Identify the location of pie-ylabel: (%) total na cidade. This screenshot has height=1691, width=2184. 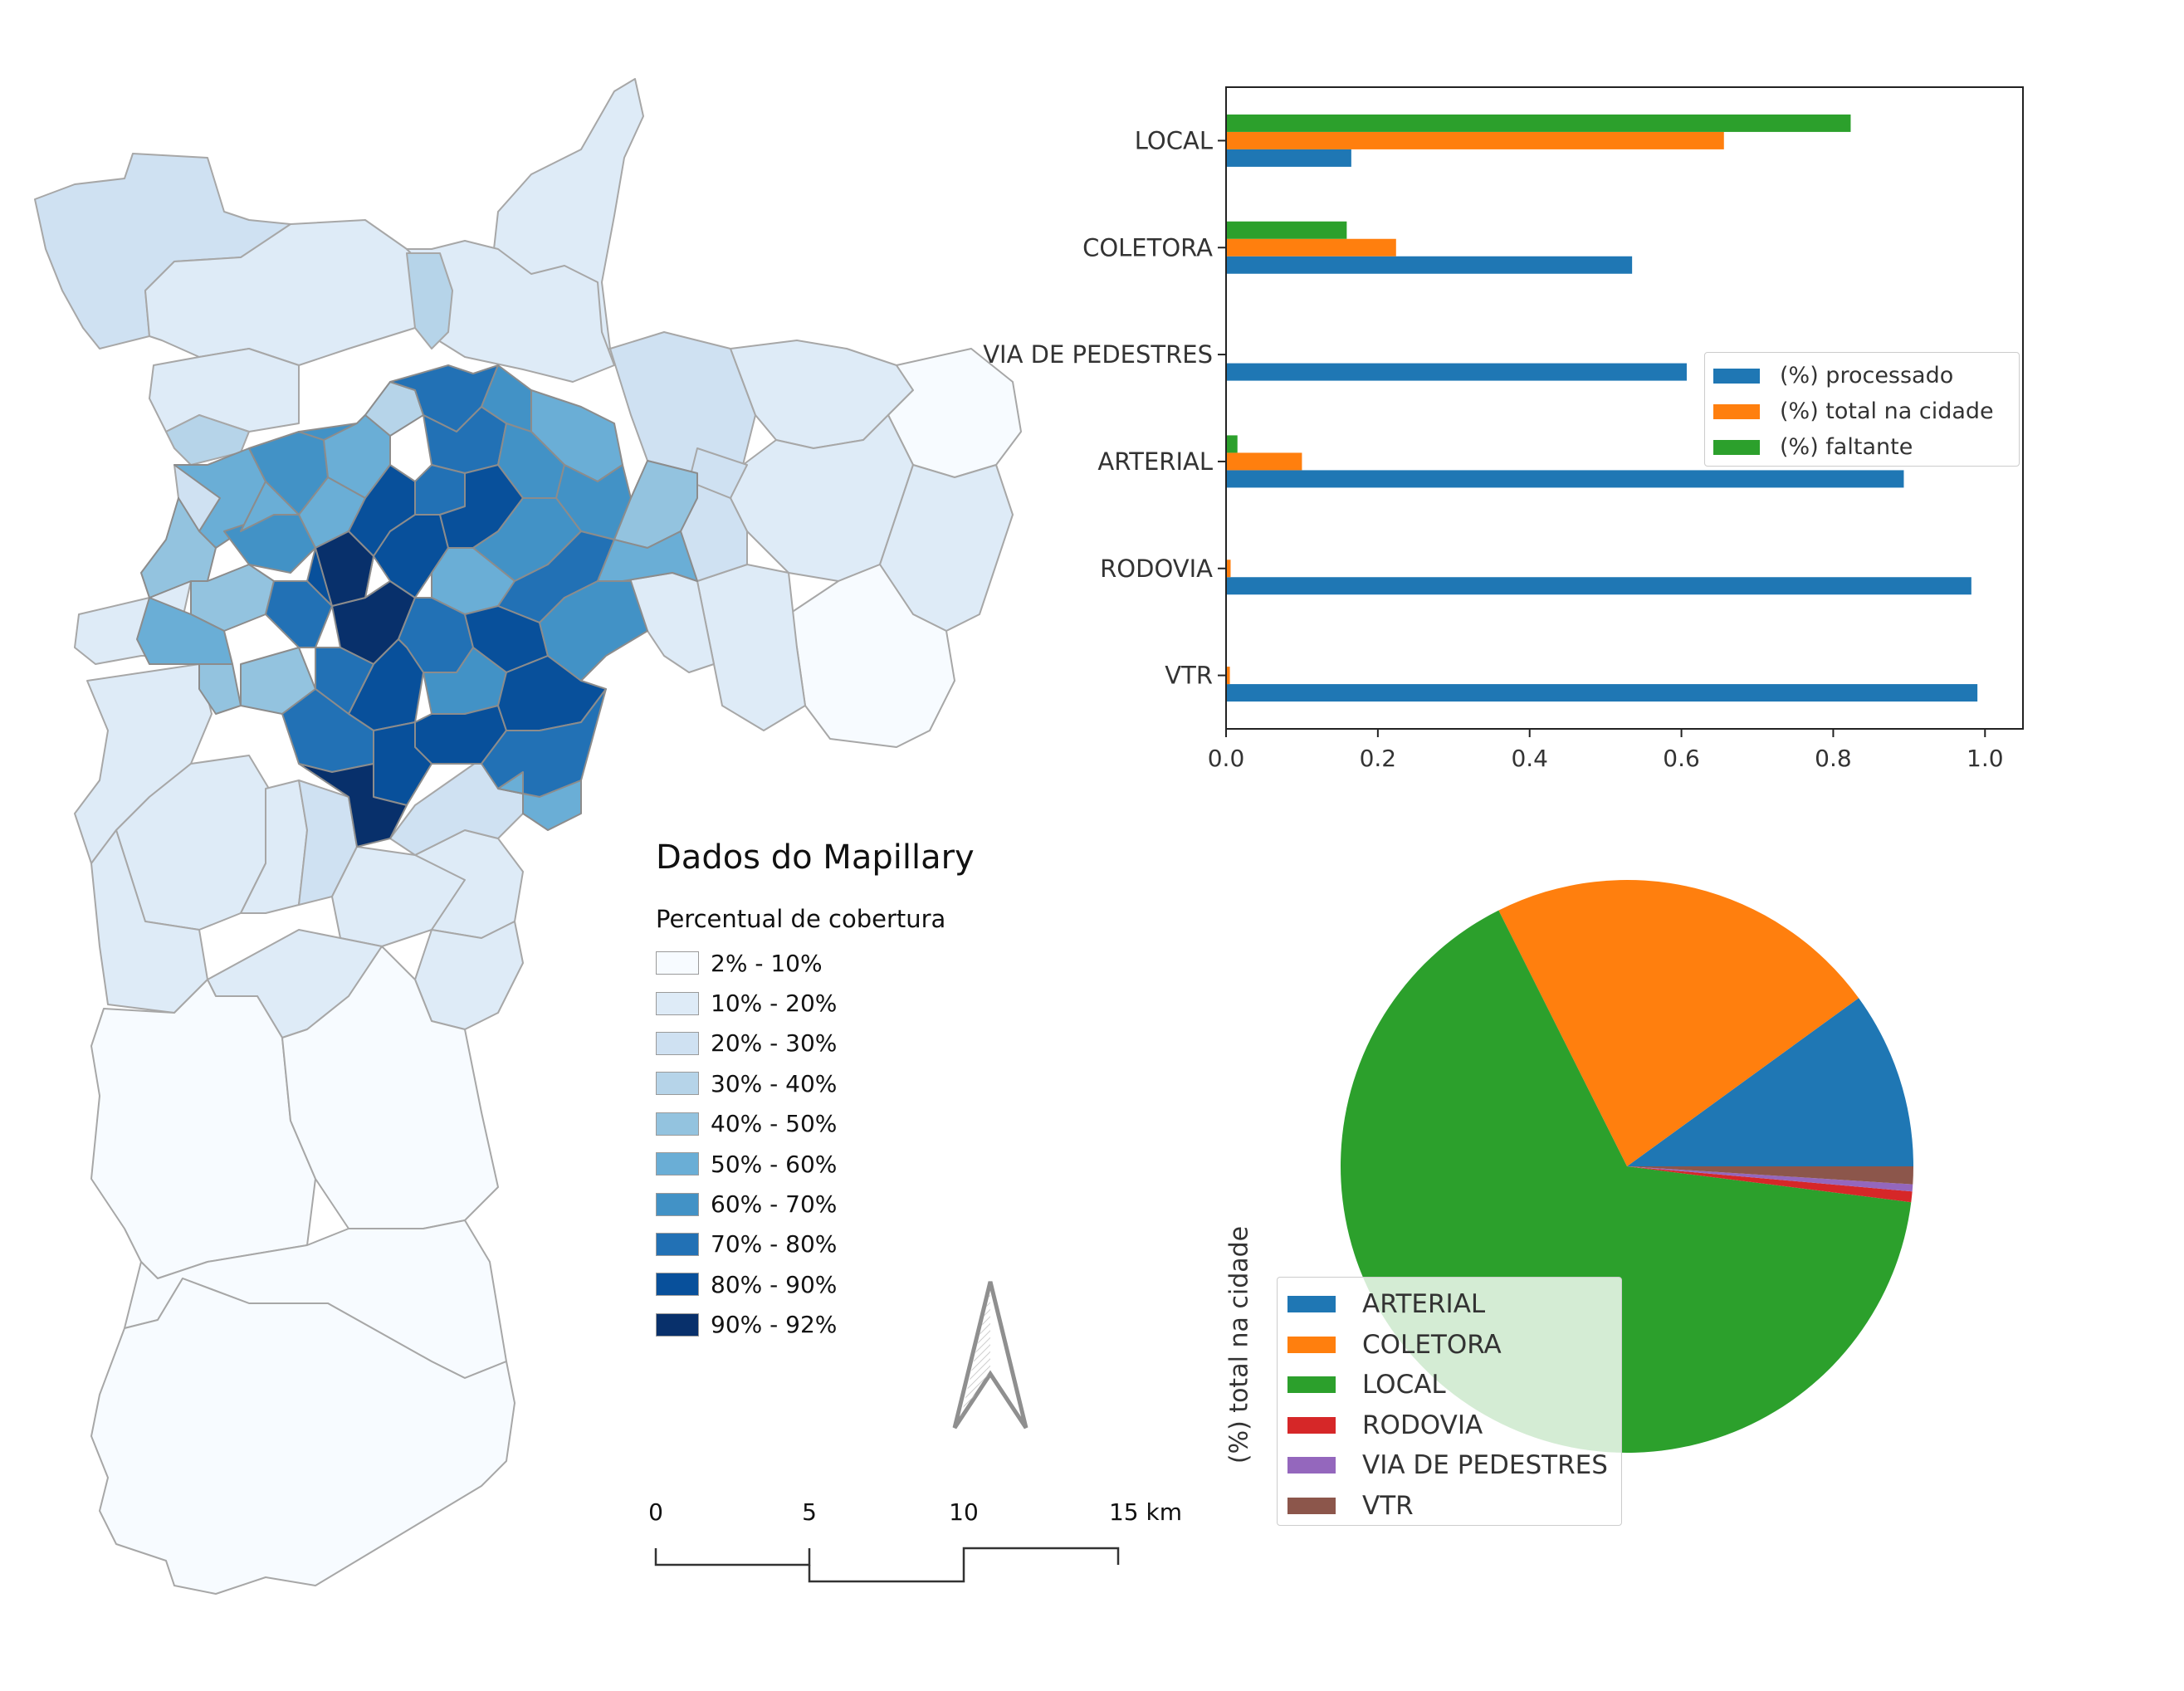
(1239, 1345).